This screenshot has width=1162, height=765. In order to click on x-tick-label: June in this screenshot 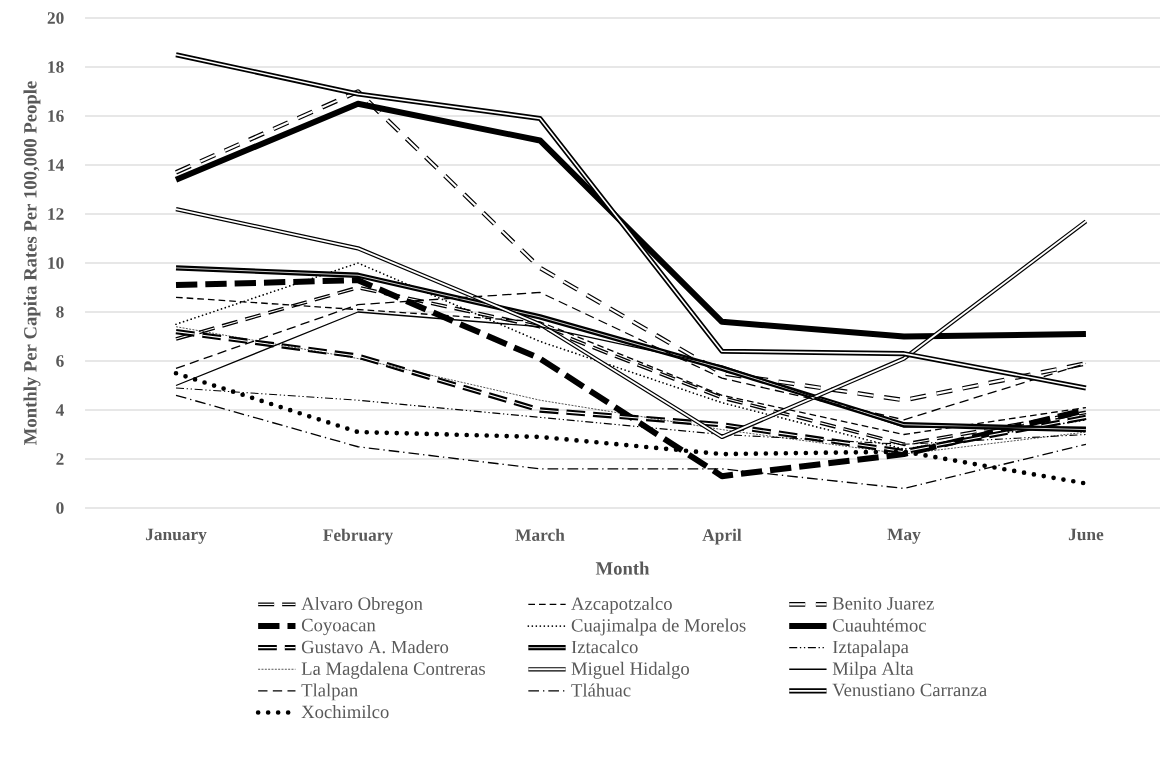, I will do `click(1086, 534)`.